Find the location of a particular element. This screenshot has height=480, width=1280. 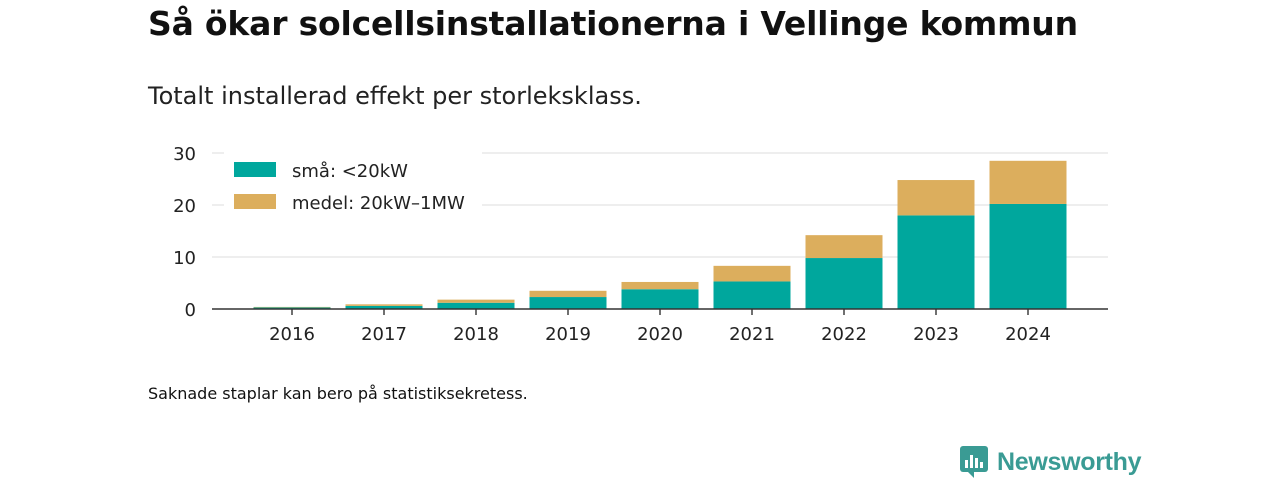

x-tick-label: 2021 is located at coordinates (752, 334).